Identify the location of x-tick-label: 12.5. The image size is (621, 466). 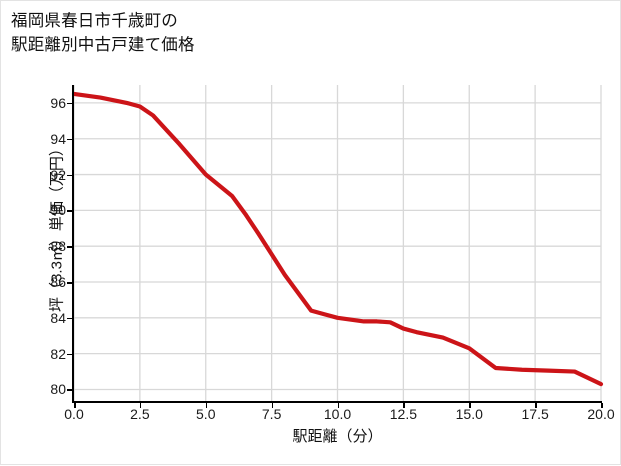
(403, 414).